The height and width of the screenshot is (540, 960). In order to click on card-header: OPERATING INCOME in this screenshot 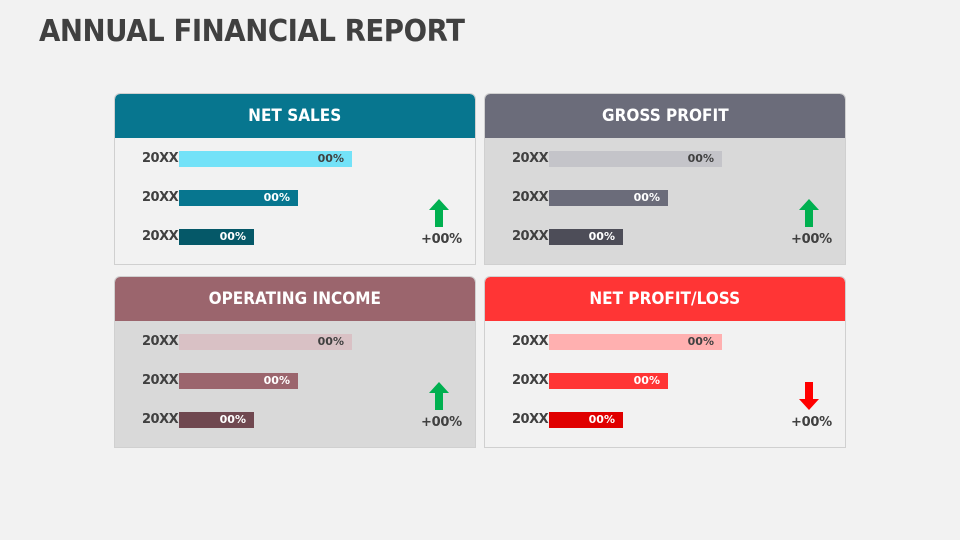, I will do `click(295, 299)`.